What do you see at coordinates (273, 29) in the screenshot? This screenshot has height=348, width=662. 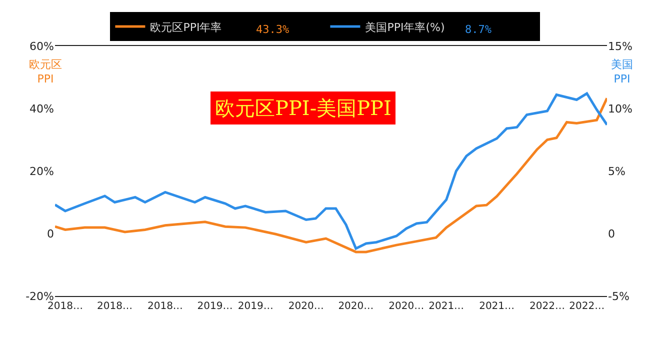 I see `text: 43.3%` at bounding box center [273, 29].